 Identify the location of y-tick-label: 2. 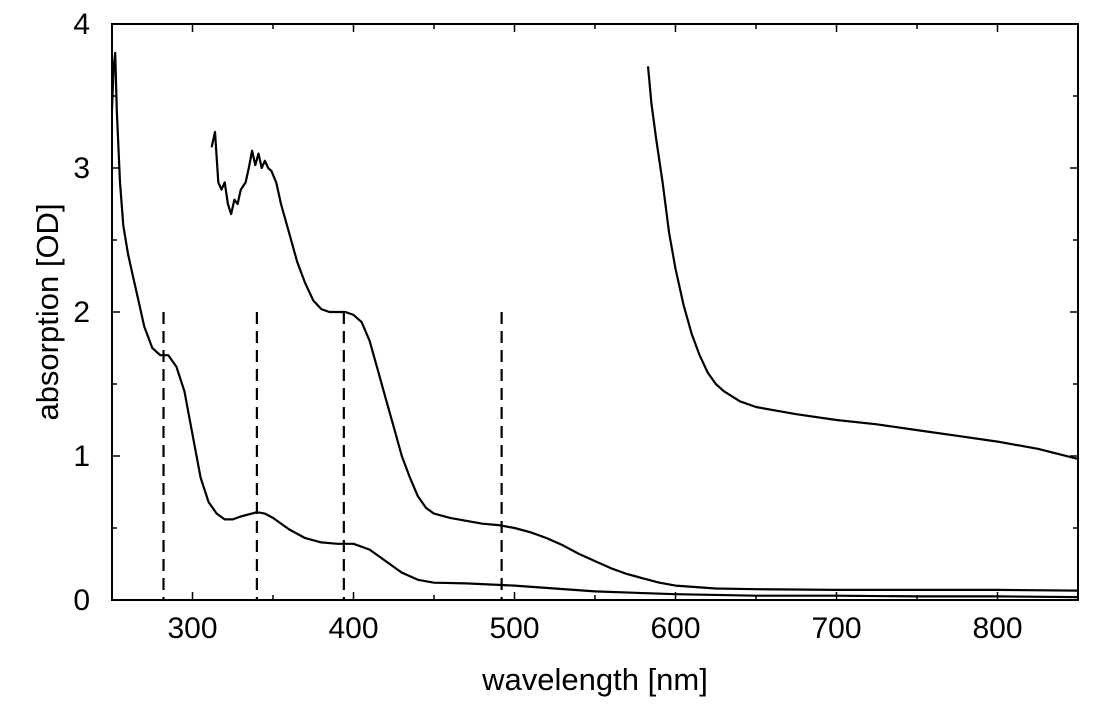
(81, 312).